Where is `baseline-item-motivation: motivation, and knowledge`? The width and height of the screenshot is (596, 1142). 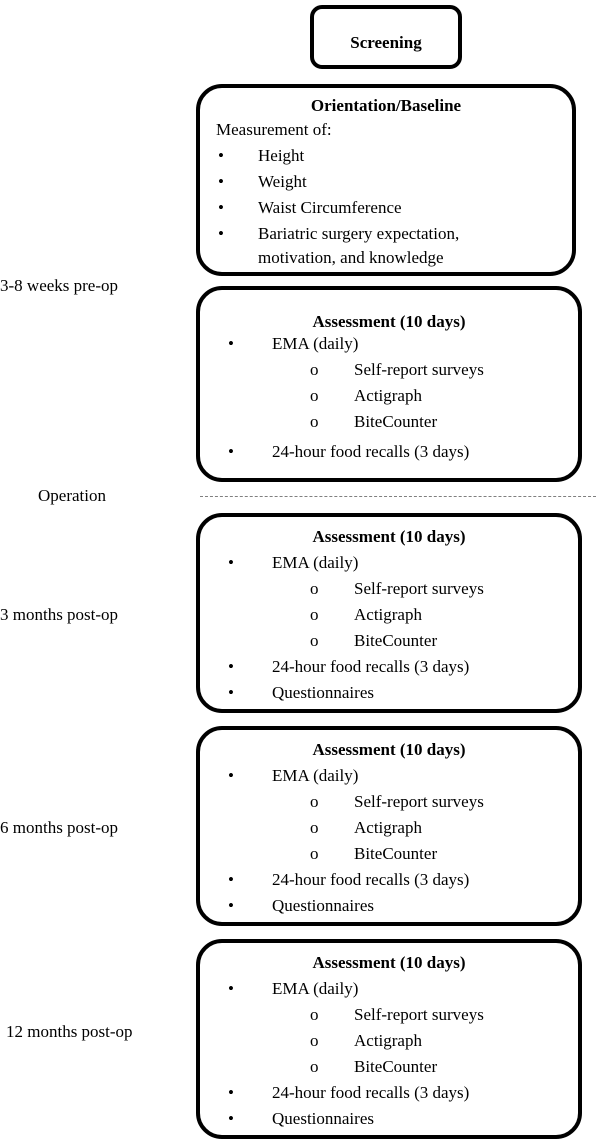
baseline-item-motivation: motivation, and knowledge is located at coordinates (351, 257).